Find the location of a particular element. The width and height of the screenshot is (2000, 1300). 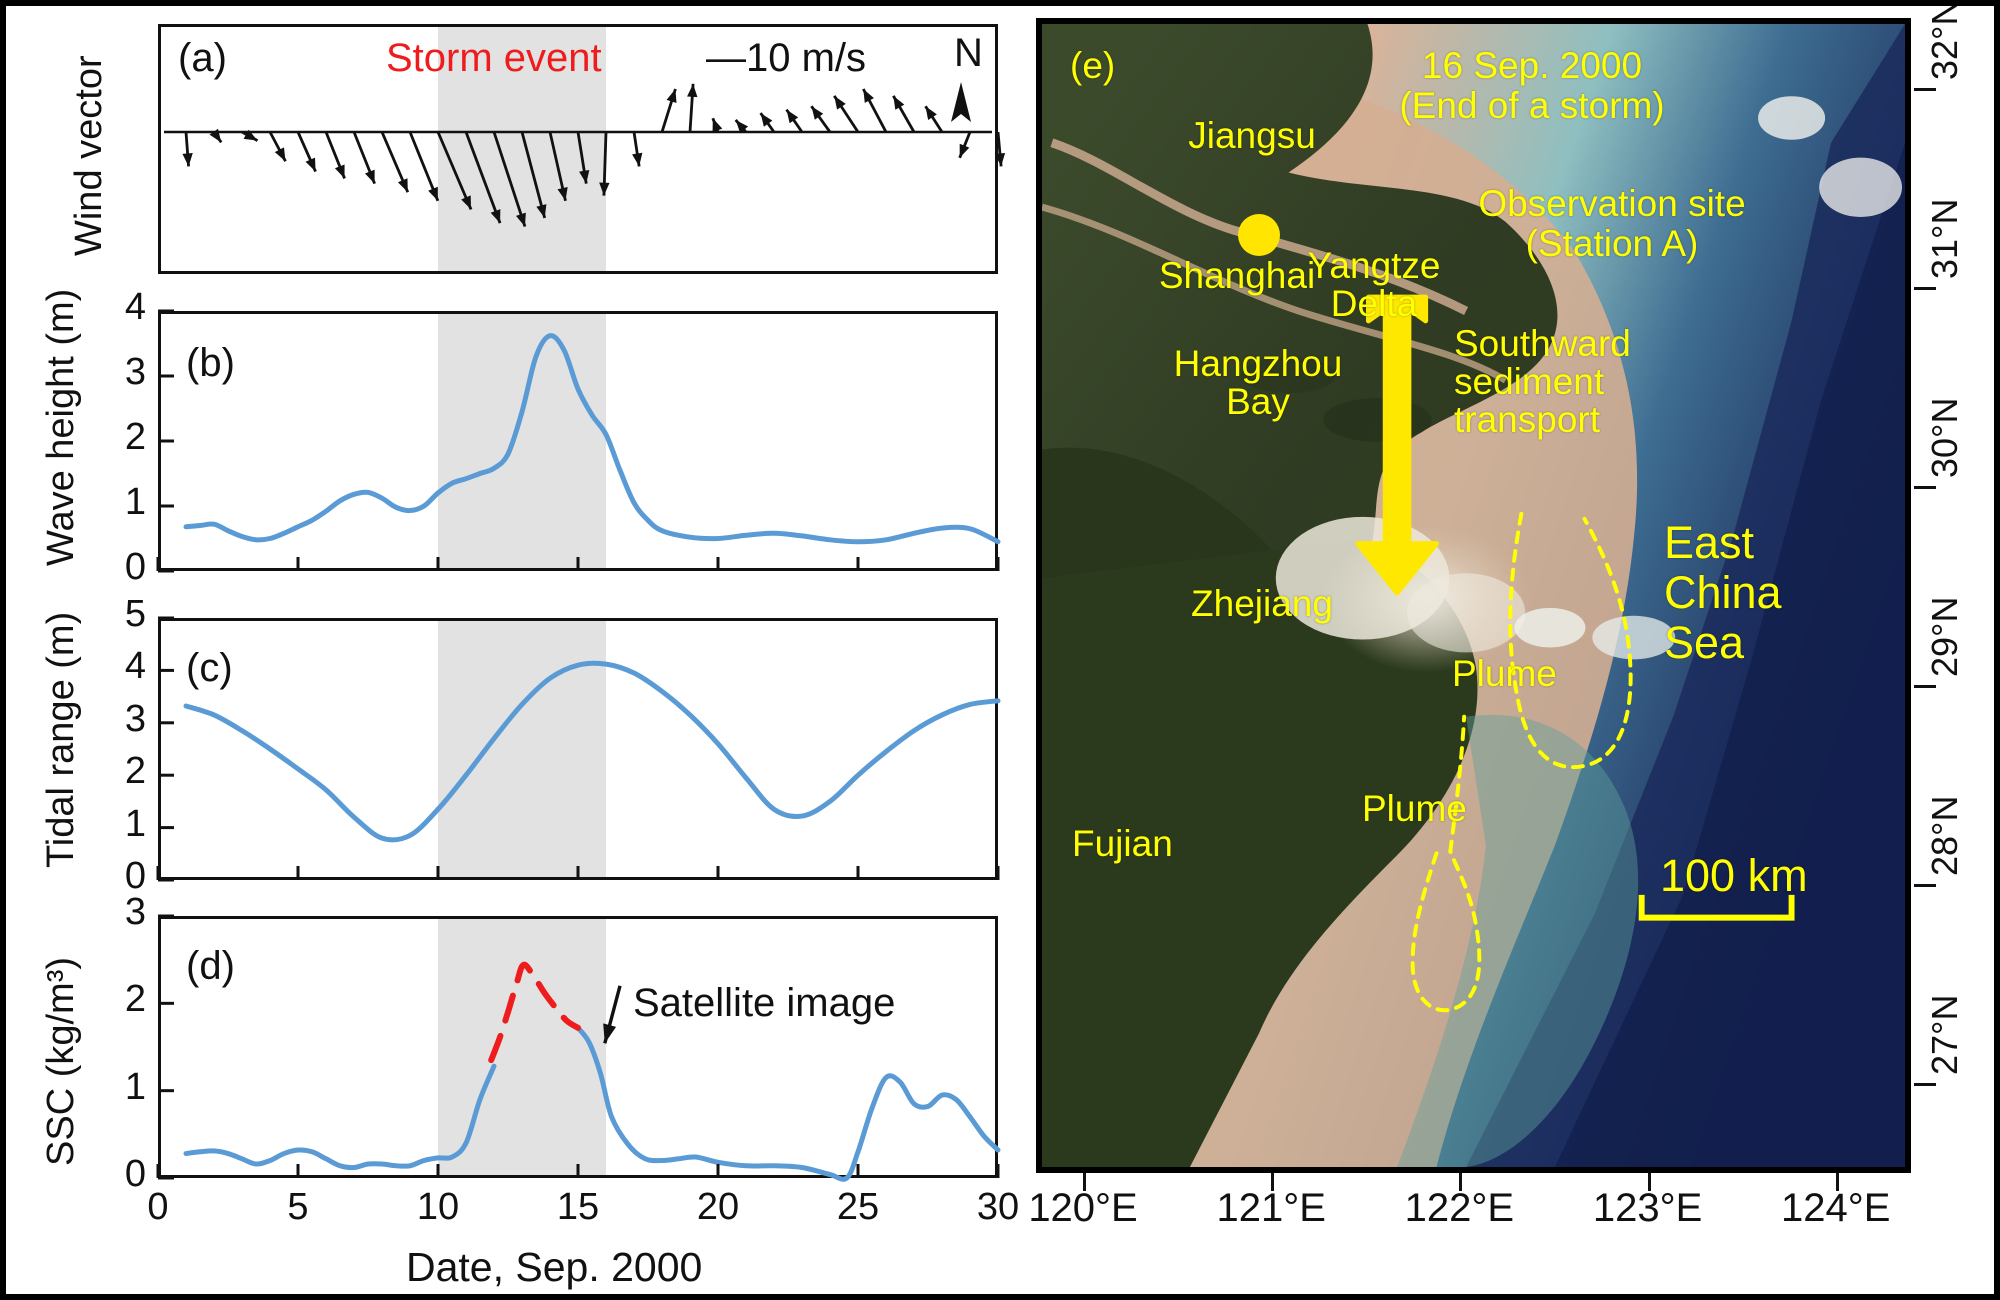

panel-b-ylabel: Wave height (m) is located at coordinates (61, 427).